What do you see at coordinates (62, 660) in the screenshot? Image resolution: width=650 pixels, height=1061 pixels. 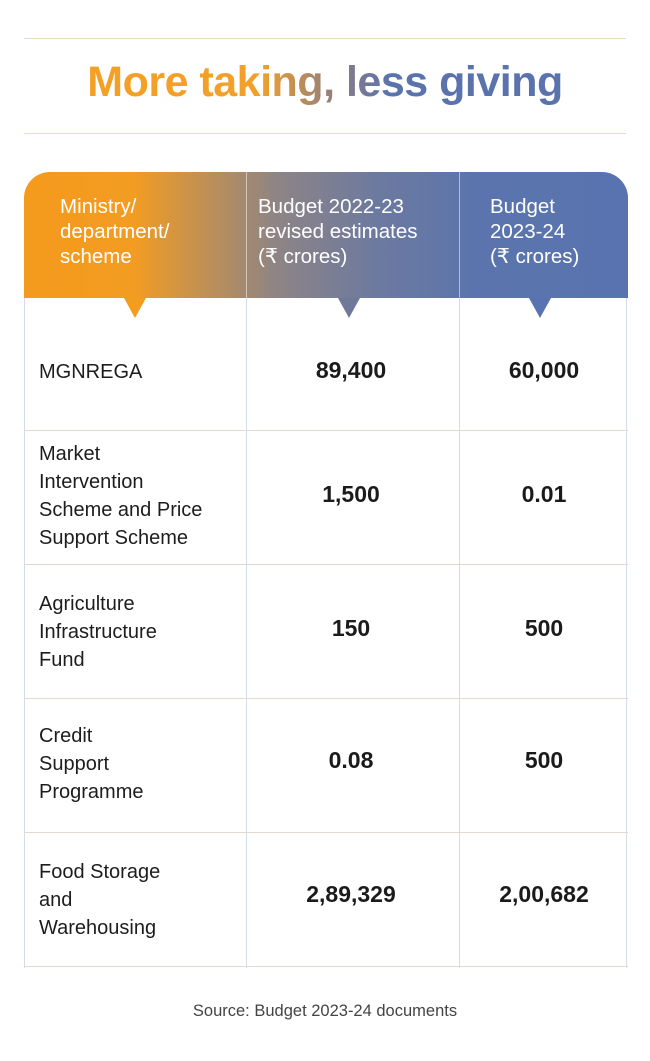 I see `label-line: Fund` at bounding box center [62, 660].